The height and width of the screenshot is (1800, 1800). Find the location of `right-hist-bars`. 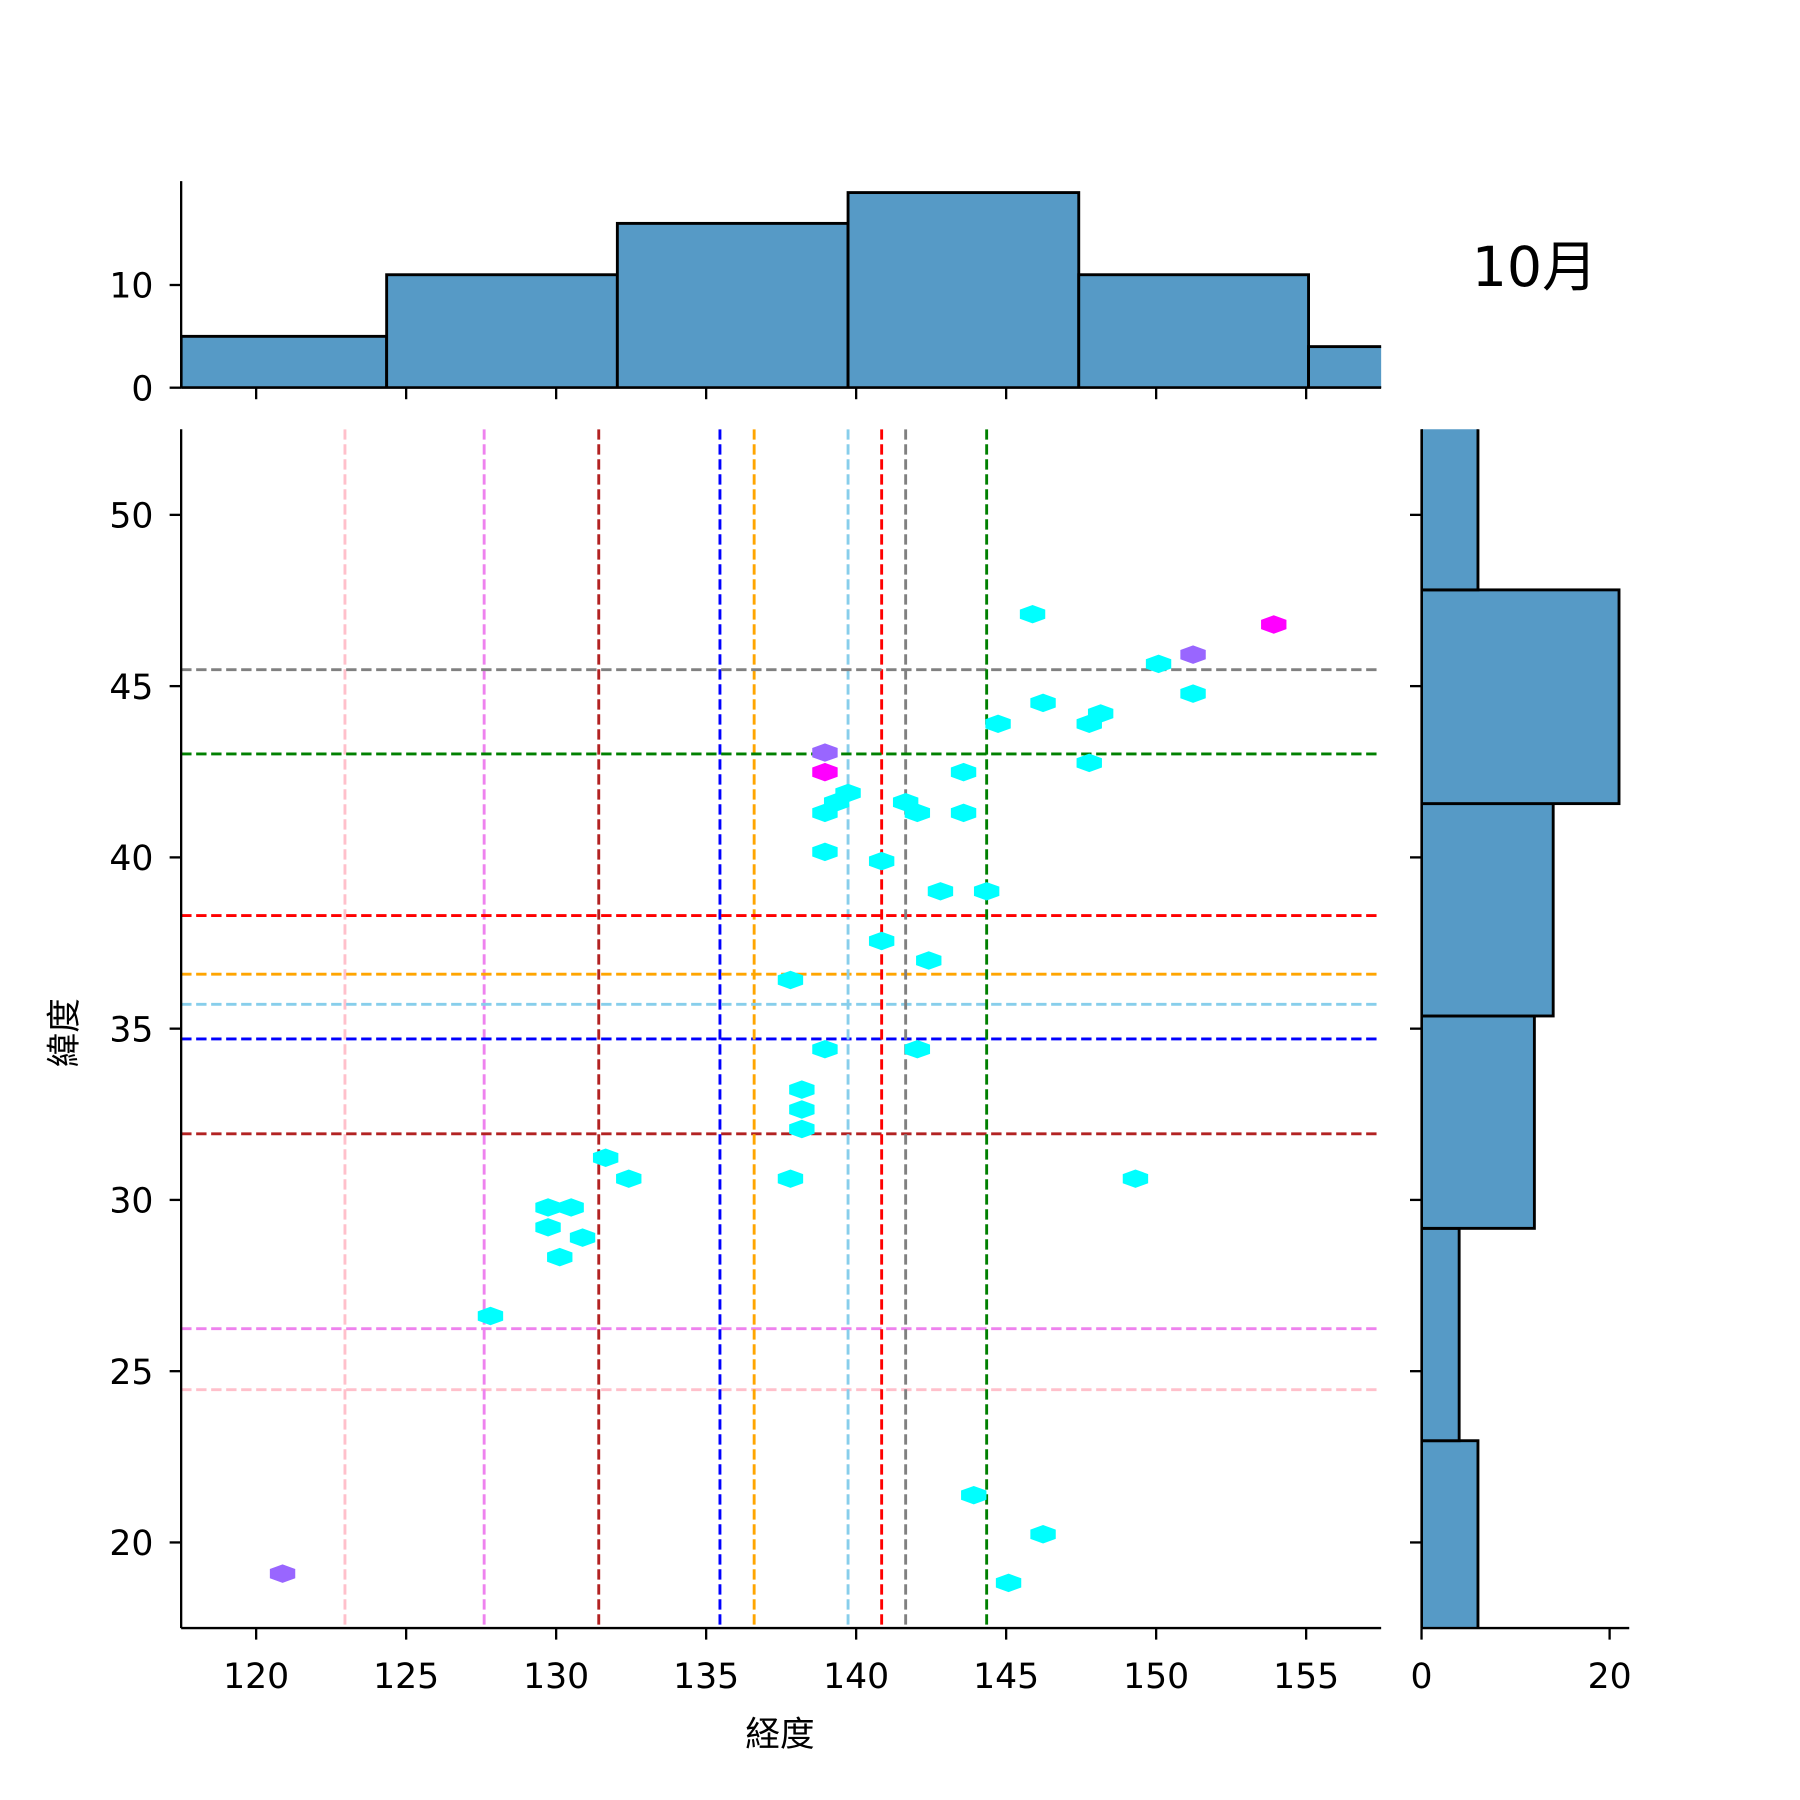

right-hist-bars is located at coordinates (1521, 1029).